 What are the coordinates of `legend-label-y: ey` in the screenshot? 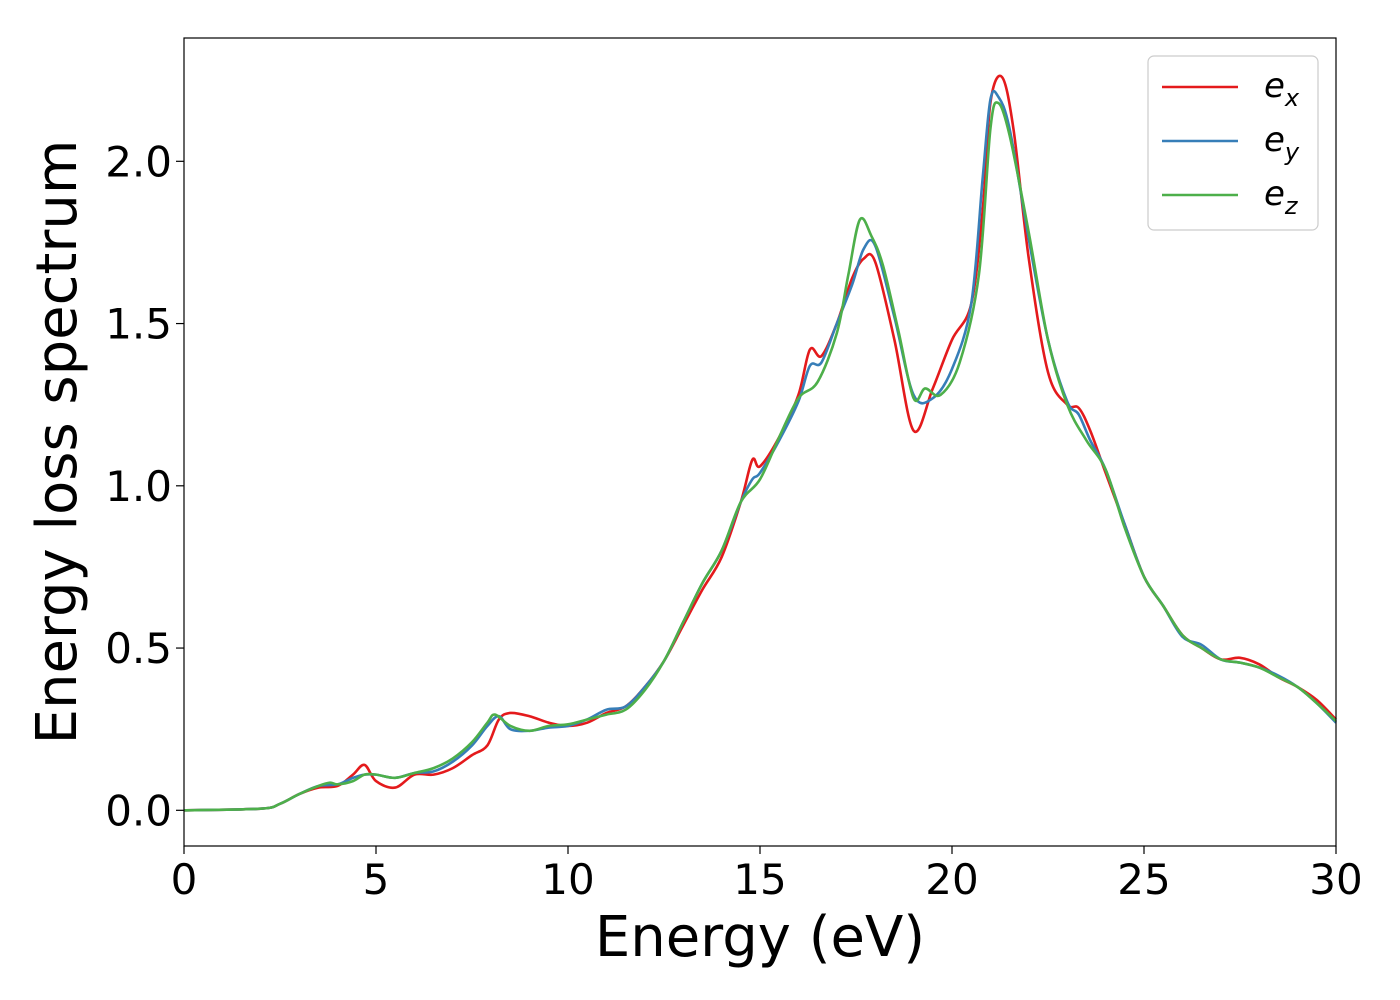 It's located at (1282, 143).